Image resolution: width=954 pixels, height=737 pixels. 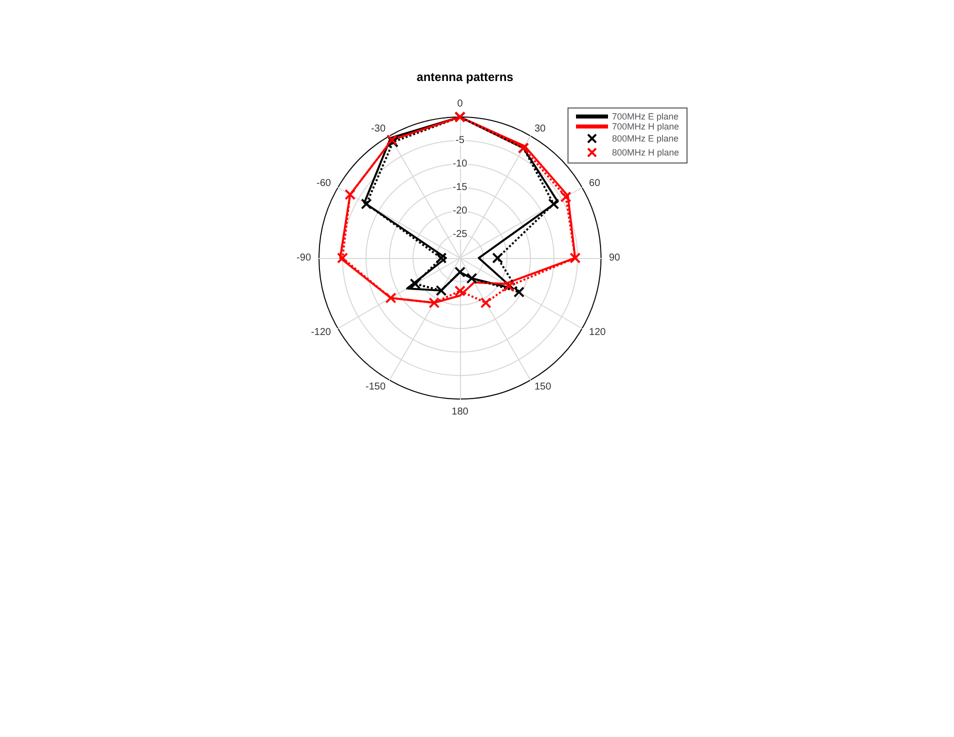 I want to click on spoke-label: 150, so click(x=543, y=387).